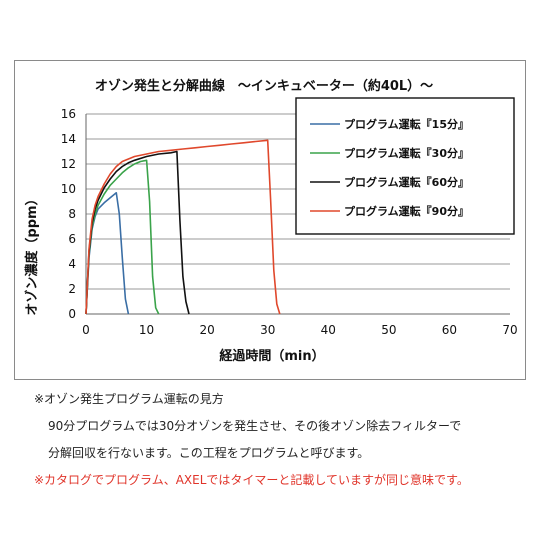  Describe the element at coordinates (509, 330) in the screenshot. I see `x-tick-label: 70` at that location.